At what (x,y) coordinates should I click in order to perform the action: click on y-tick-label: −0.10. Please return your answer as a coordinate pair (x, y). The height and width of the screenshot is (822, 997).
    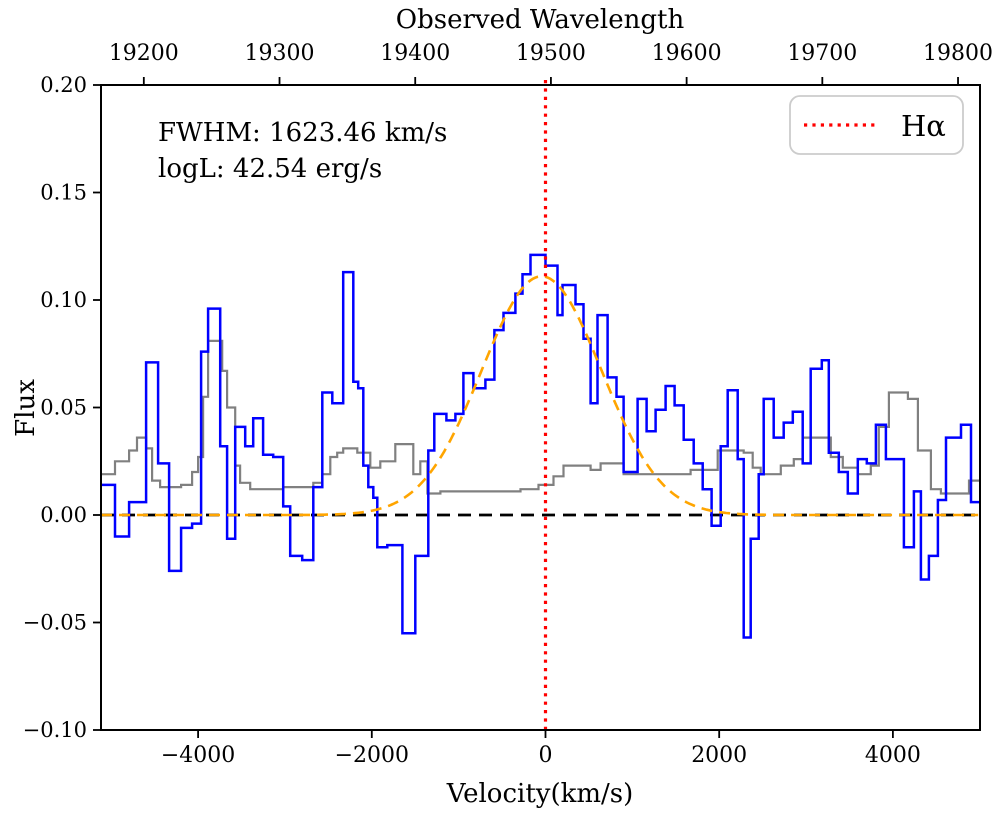
    Looking at the image, I should click on (55, 730).